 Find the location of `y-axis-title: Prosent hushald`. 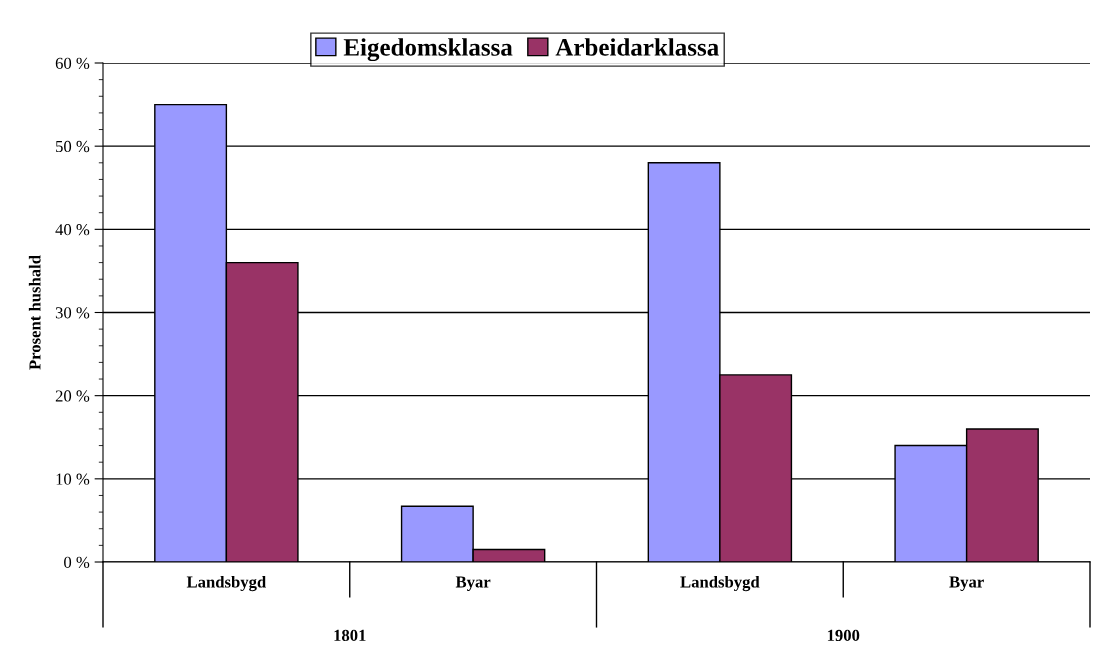

y-axis-title: Prosent hushald is located at coordinates (34, 312).